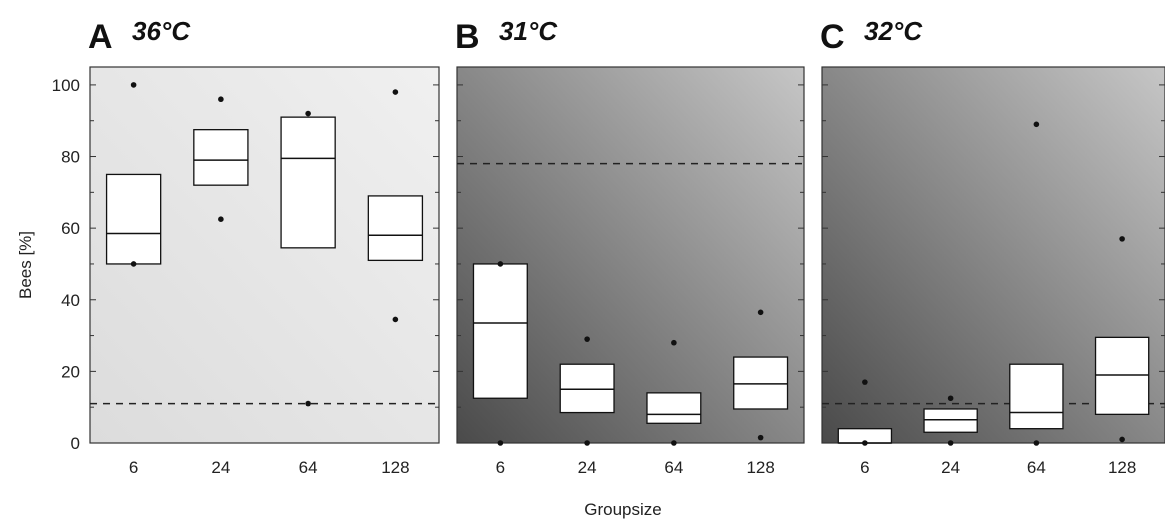 The image size is (1165, 523). I want to click on y-tick-label: 20, so click(70, 371).